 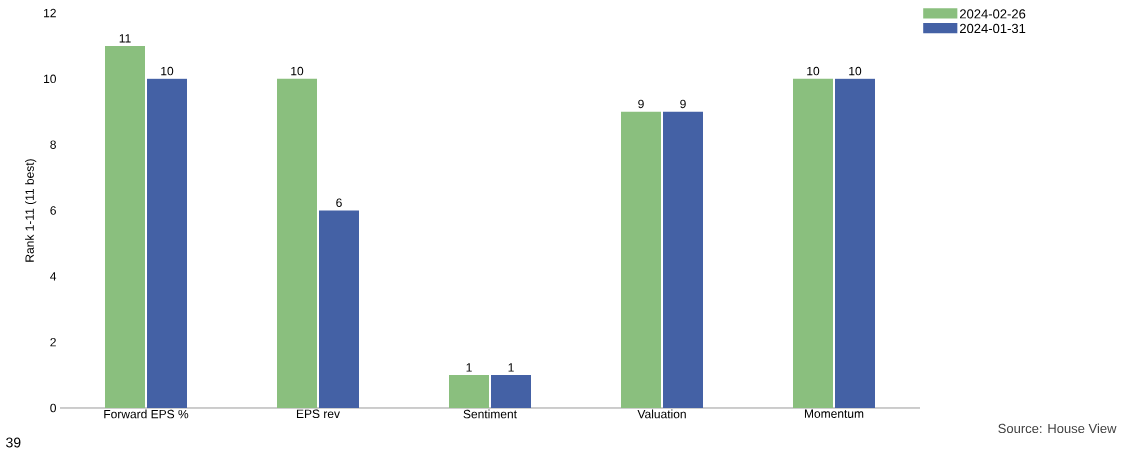 What do you see at coordinates (993, 28) in the screenshot?
I see `legend-label: 2024-01-31` at bounding box center [993, 28].